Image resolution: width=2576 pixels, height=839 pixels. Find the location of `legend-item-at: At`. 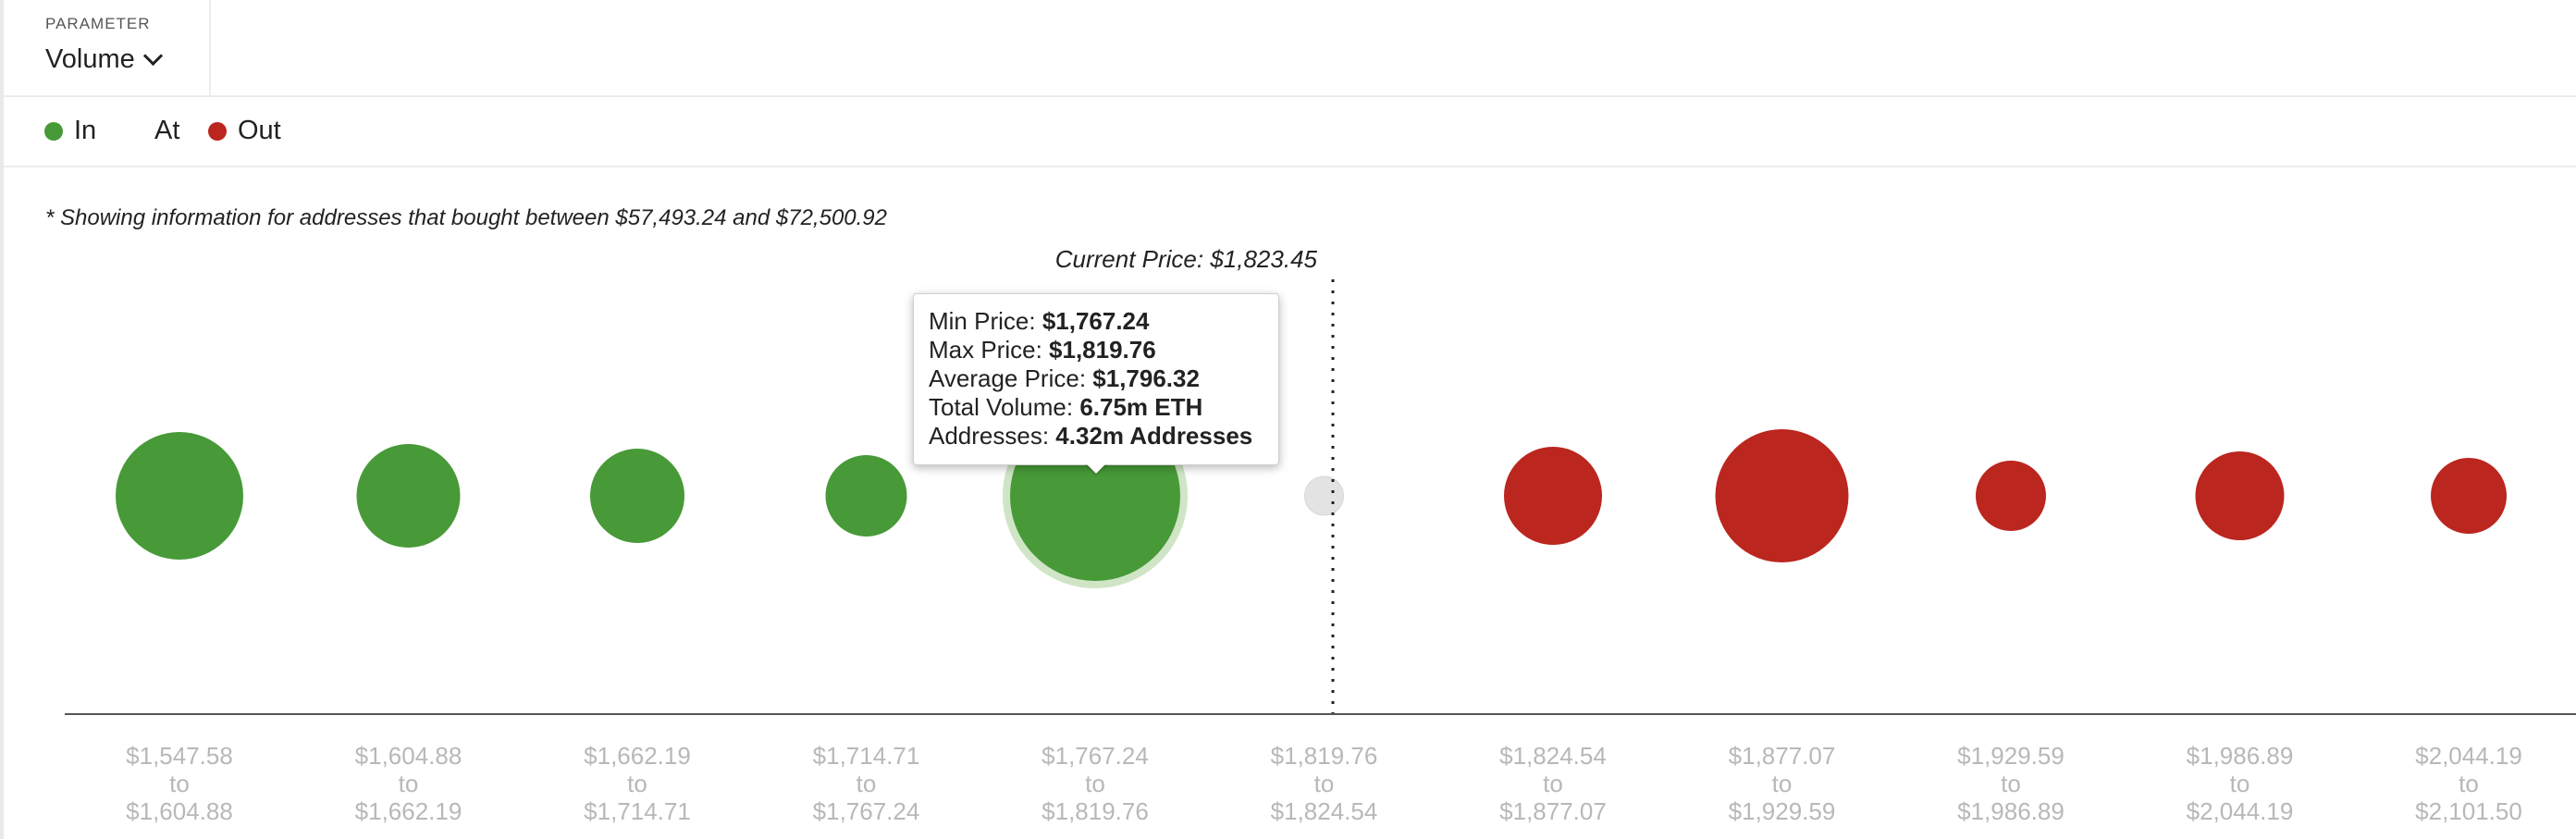

legend-item-at: At is located at coordinates (166, 131).